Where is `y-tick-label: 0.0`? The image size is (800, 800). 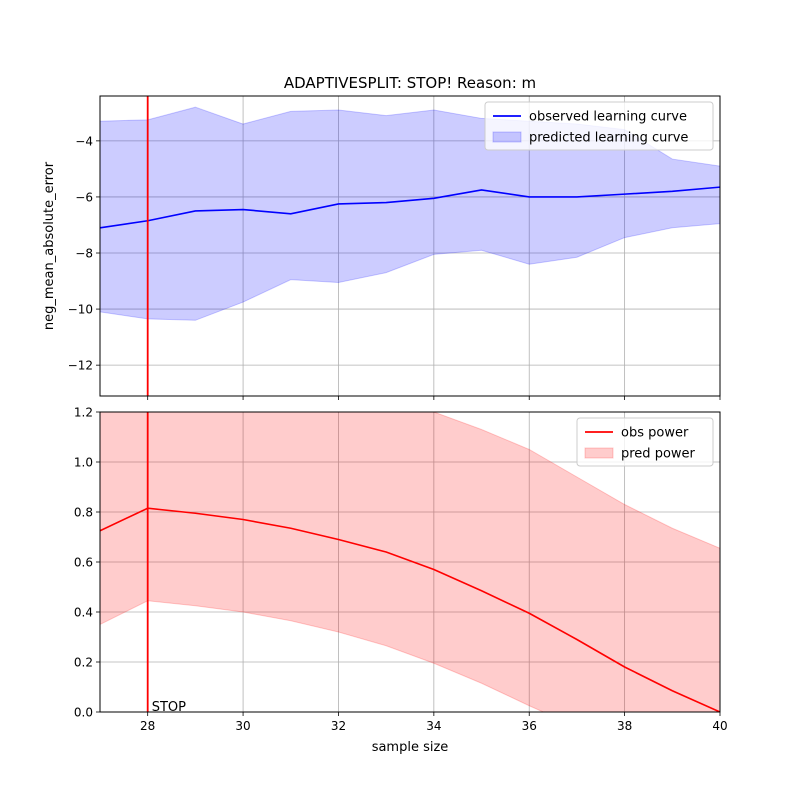 y-tick-label: 0.0 is located at coordinates (83, 713).